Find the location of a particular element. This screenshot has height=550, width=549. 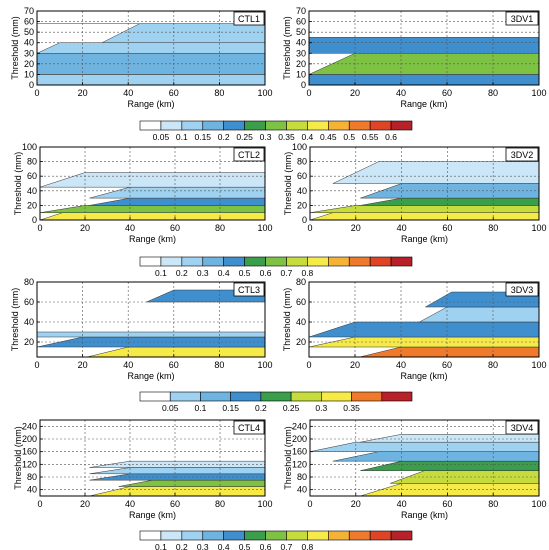

y-tick-label: 10 is located at coordinates (29, 74).